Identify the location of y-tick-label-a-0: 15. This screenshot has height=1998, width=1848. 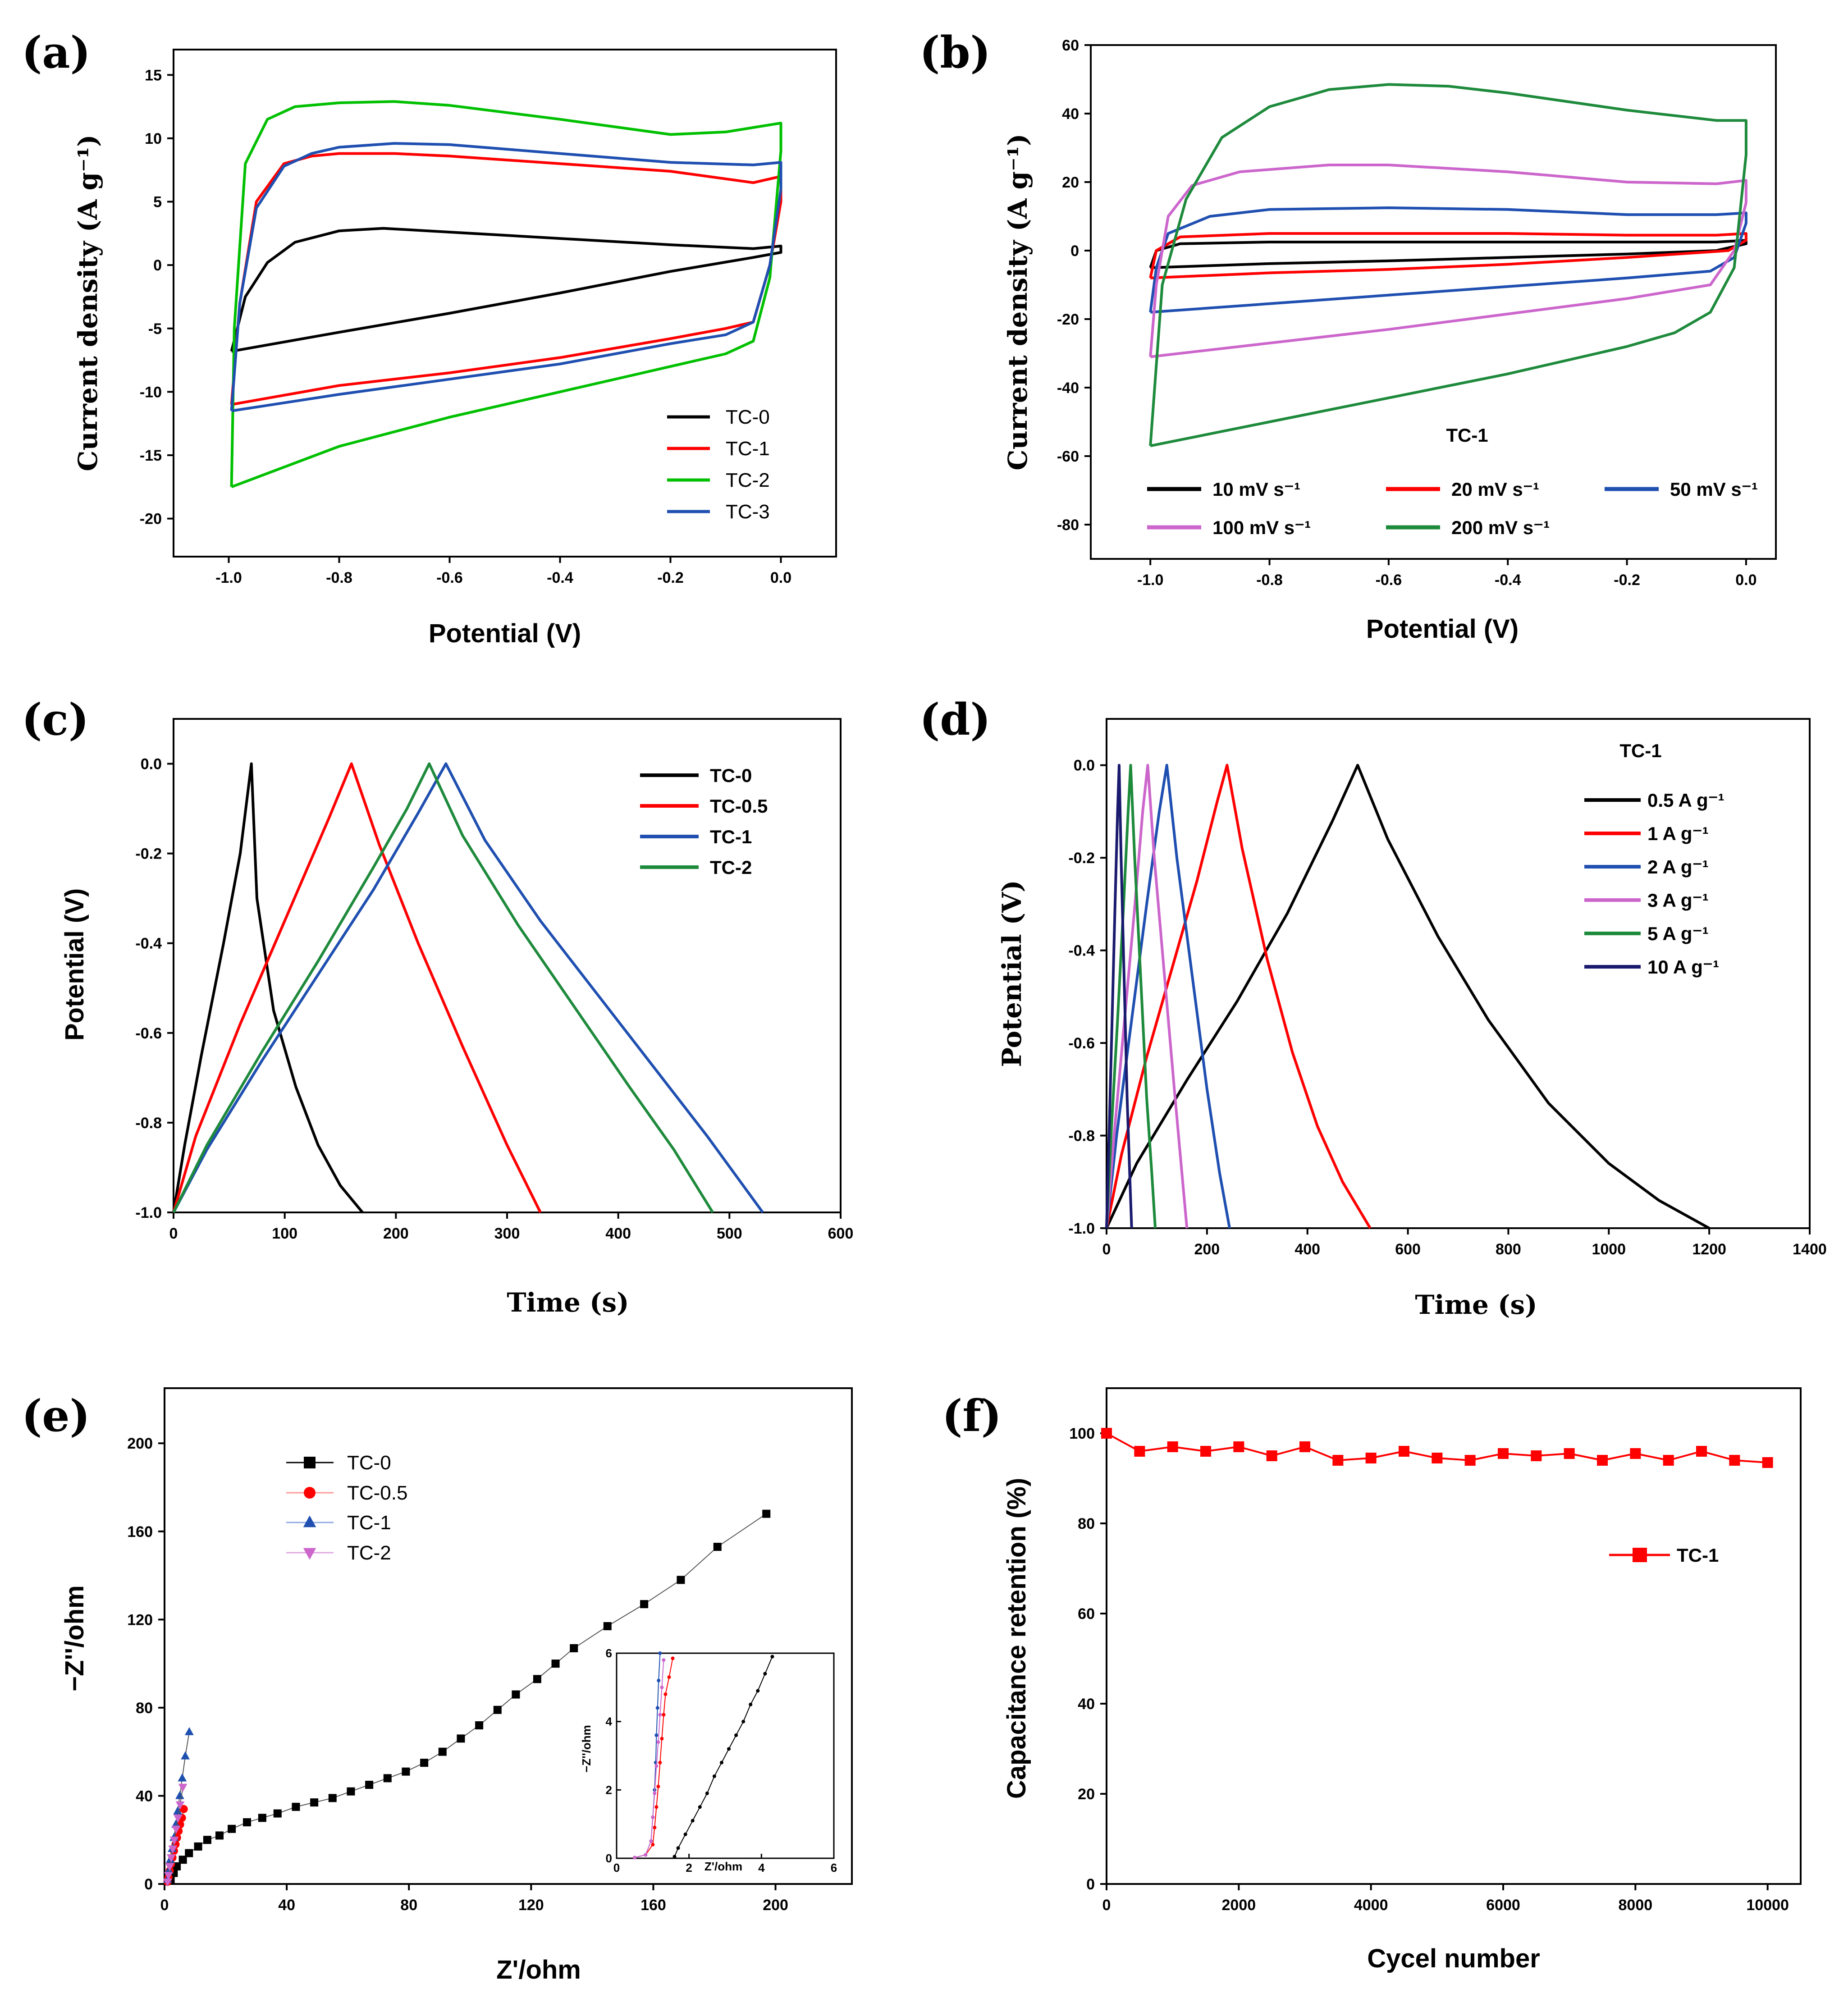
(153, 75).